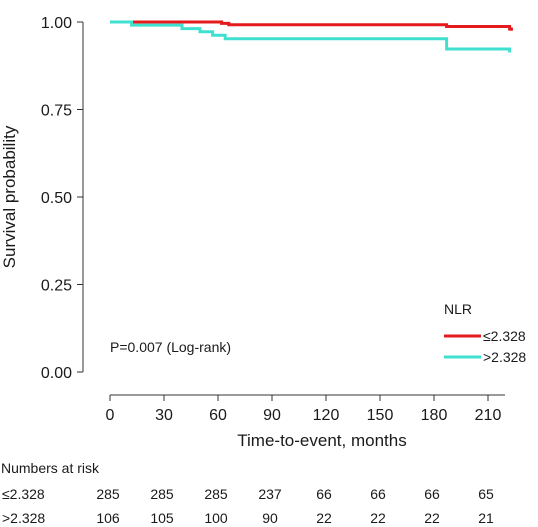 This screenshot has height=527, width=538. I want to click on curve-high-nlr, so click(311, 36).